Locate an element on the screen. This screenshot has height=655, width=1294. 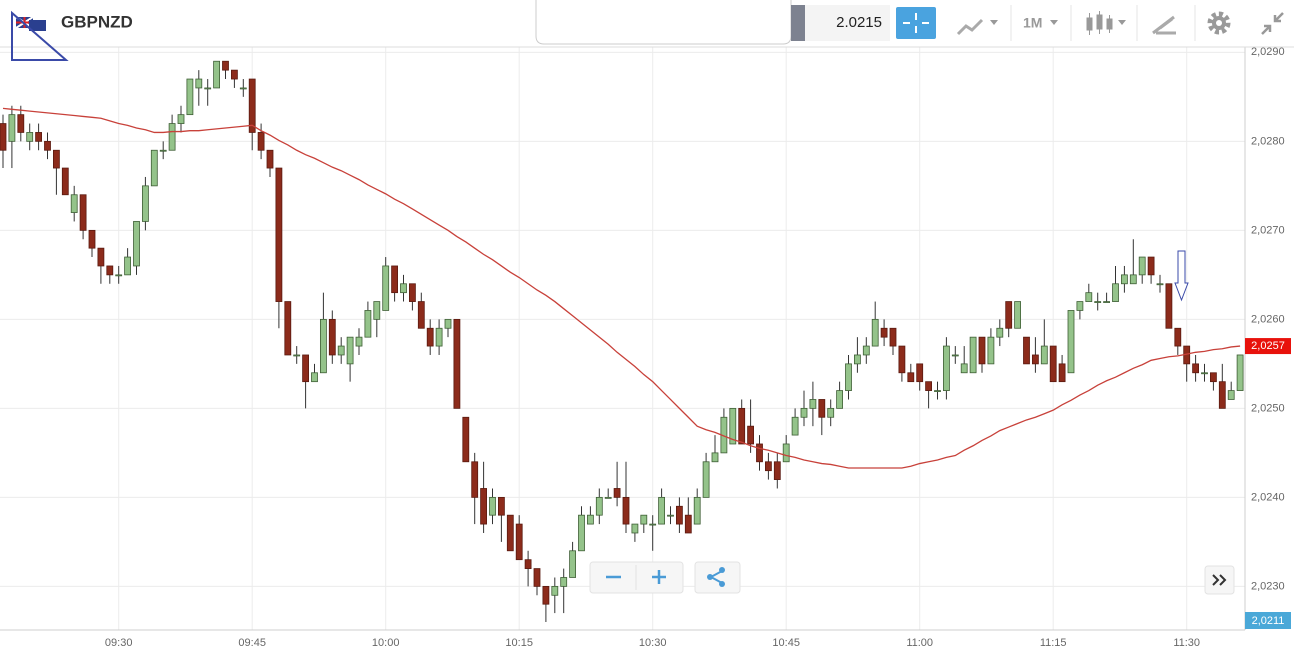
symbol-title: GBPNZD is located at coordinates (97, 21).